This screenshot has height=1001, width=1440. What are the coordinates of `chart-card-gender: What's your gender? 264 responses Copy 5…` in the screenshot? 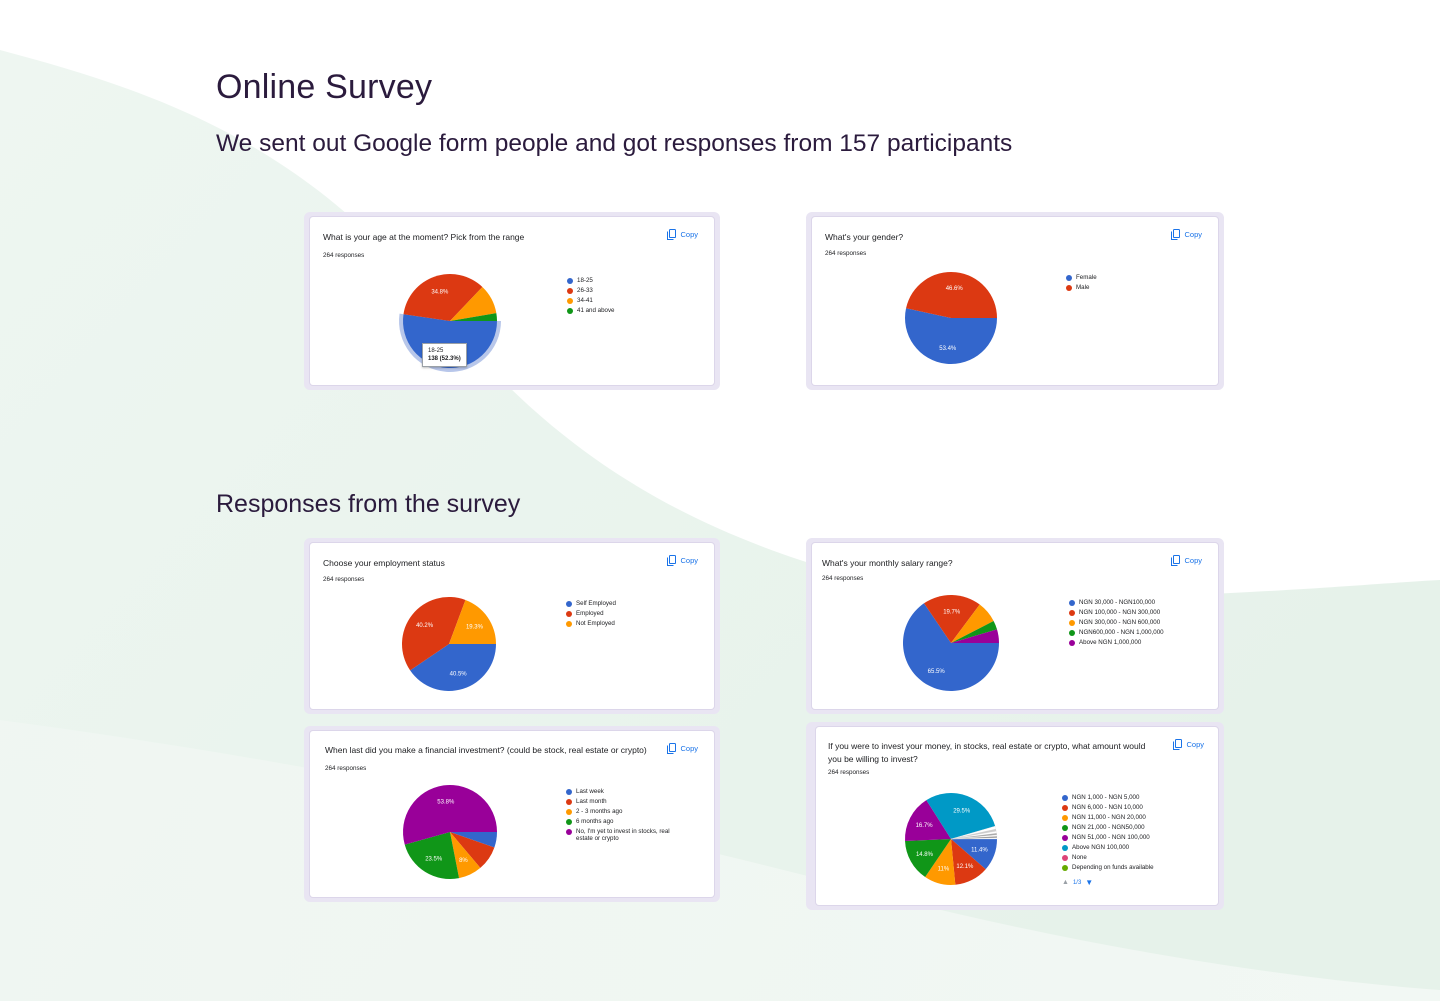 It's located at (1015, 301).